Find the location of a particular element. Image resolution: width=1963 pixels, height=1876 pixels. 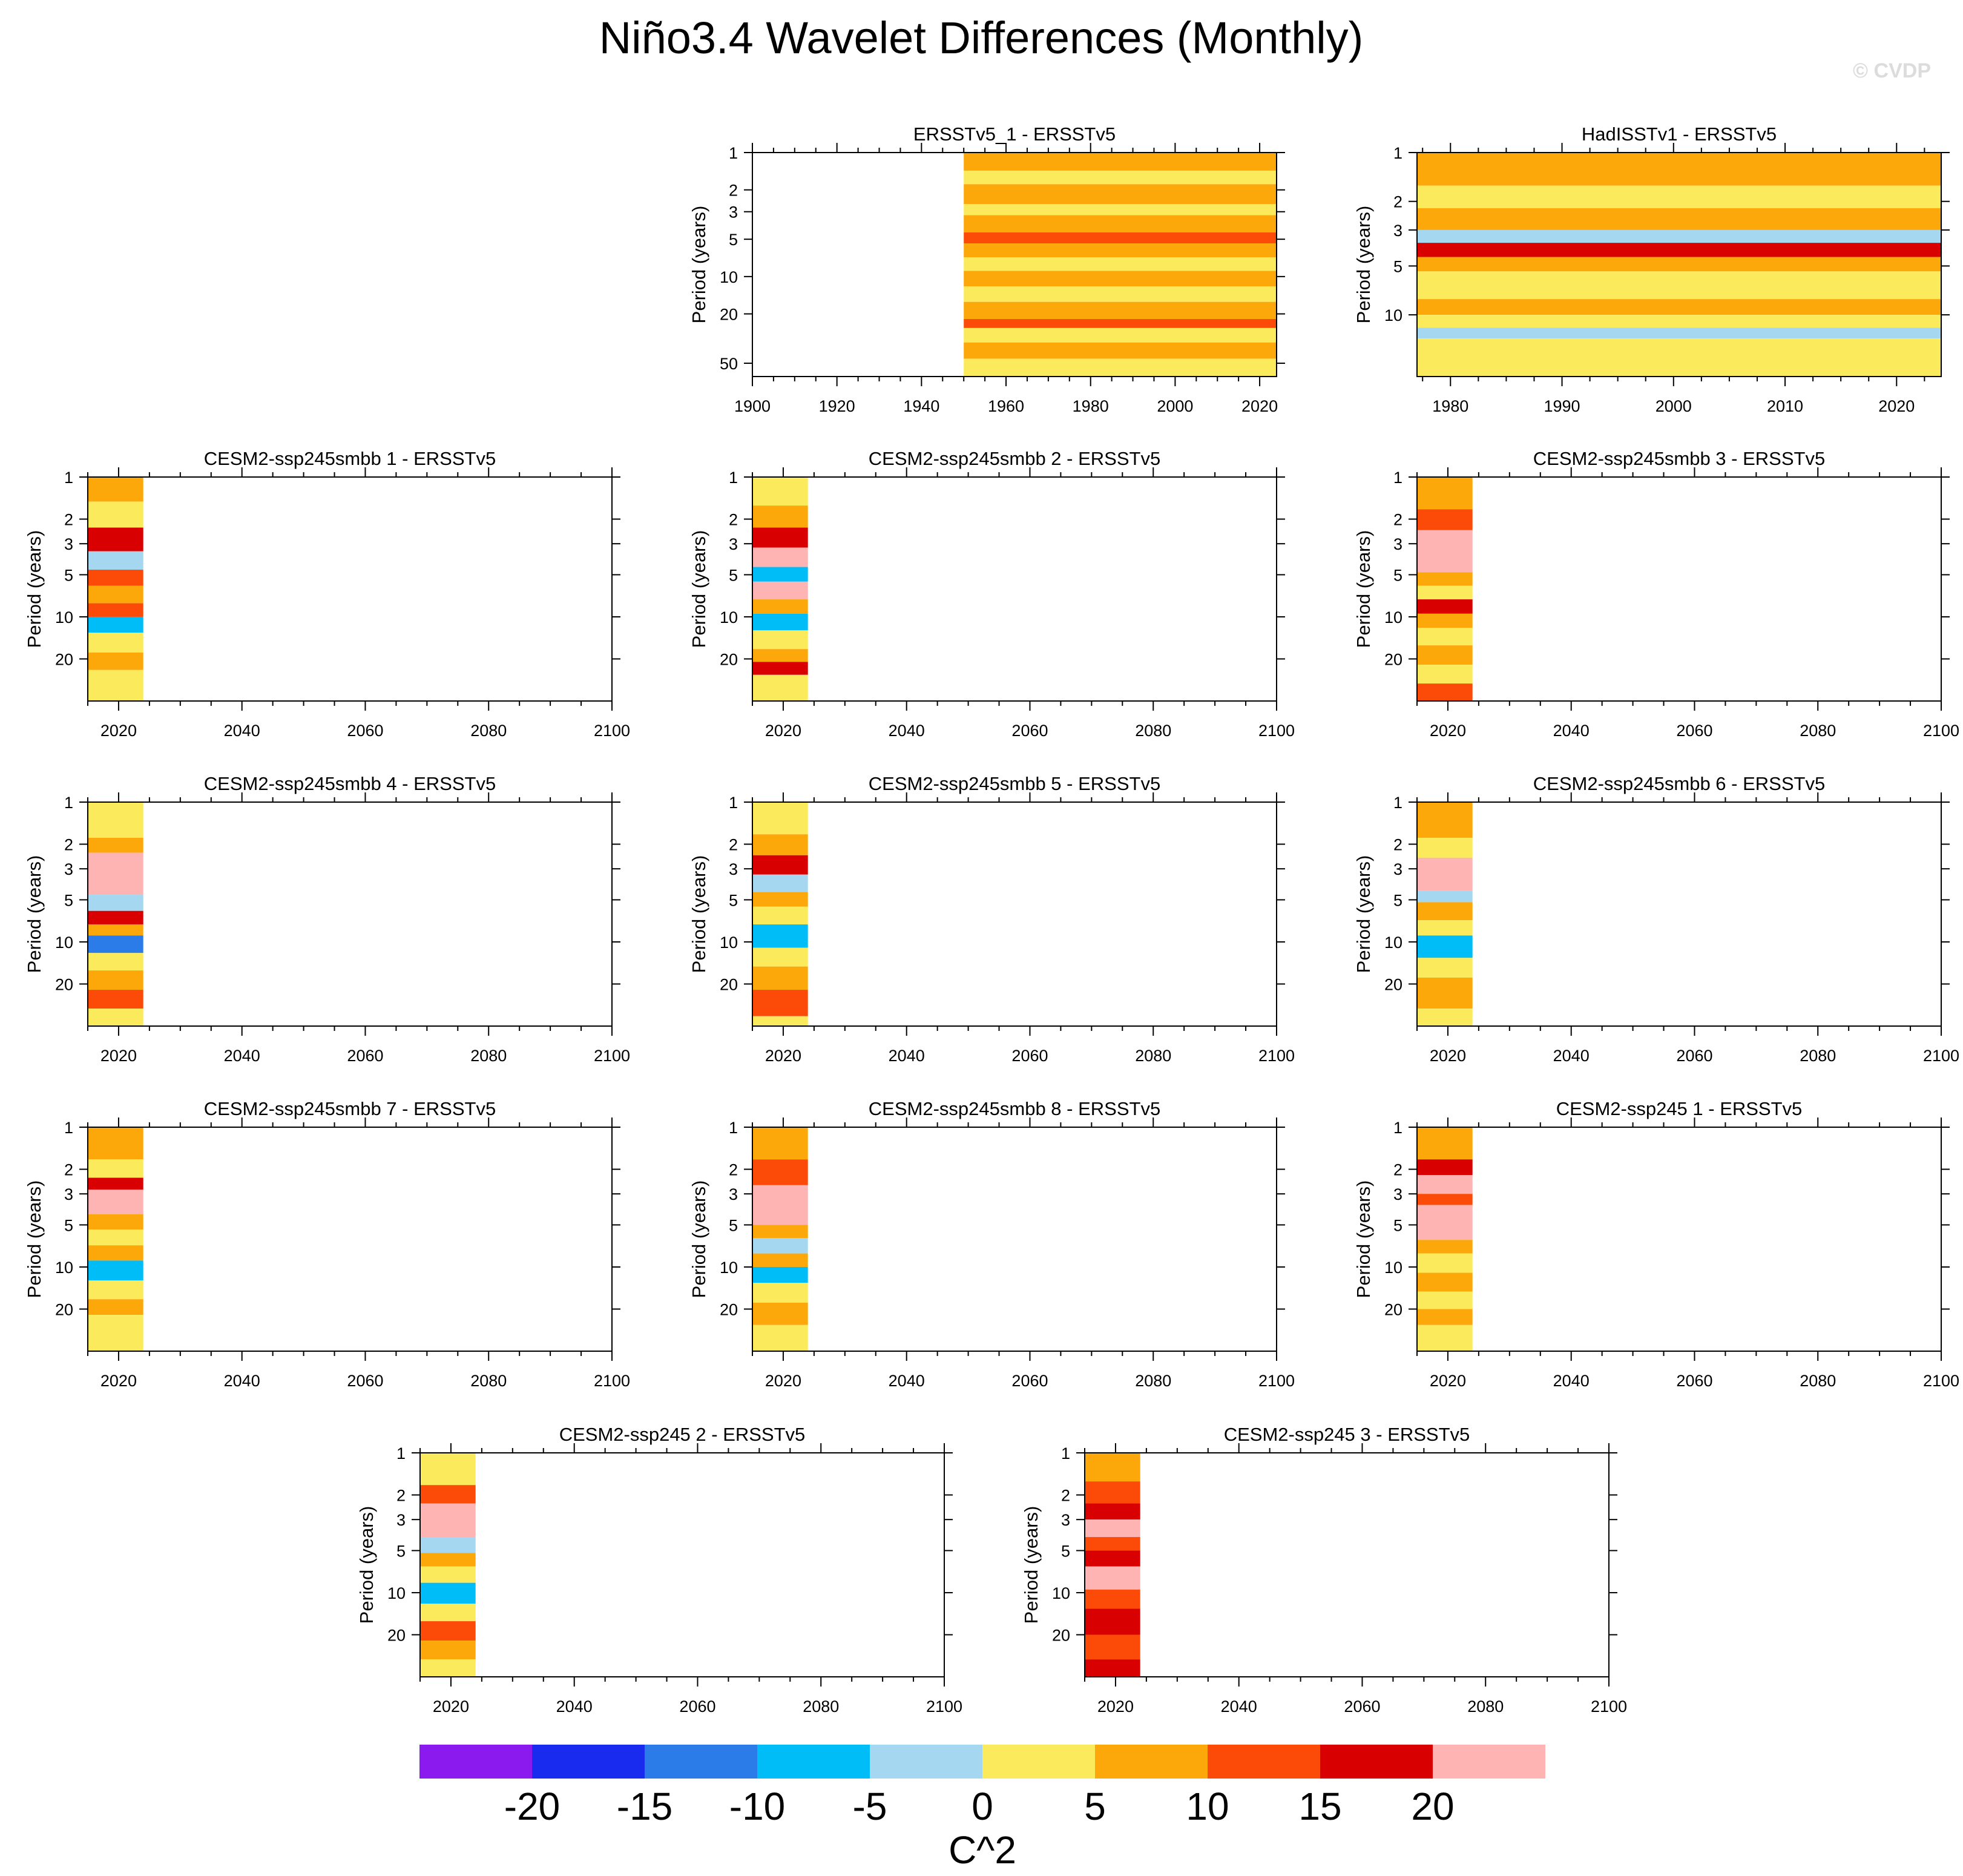

colorbar-tick-label: 0 is located at coordinates (982, 1806).